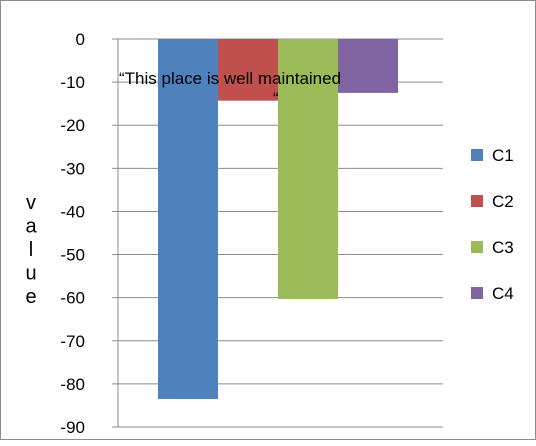 The height and width of the screenshot is (446, 536). Describe the element at coordinates (30, 297) in the screenshot. I see `y-axis-label-char: e` at that location.